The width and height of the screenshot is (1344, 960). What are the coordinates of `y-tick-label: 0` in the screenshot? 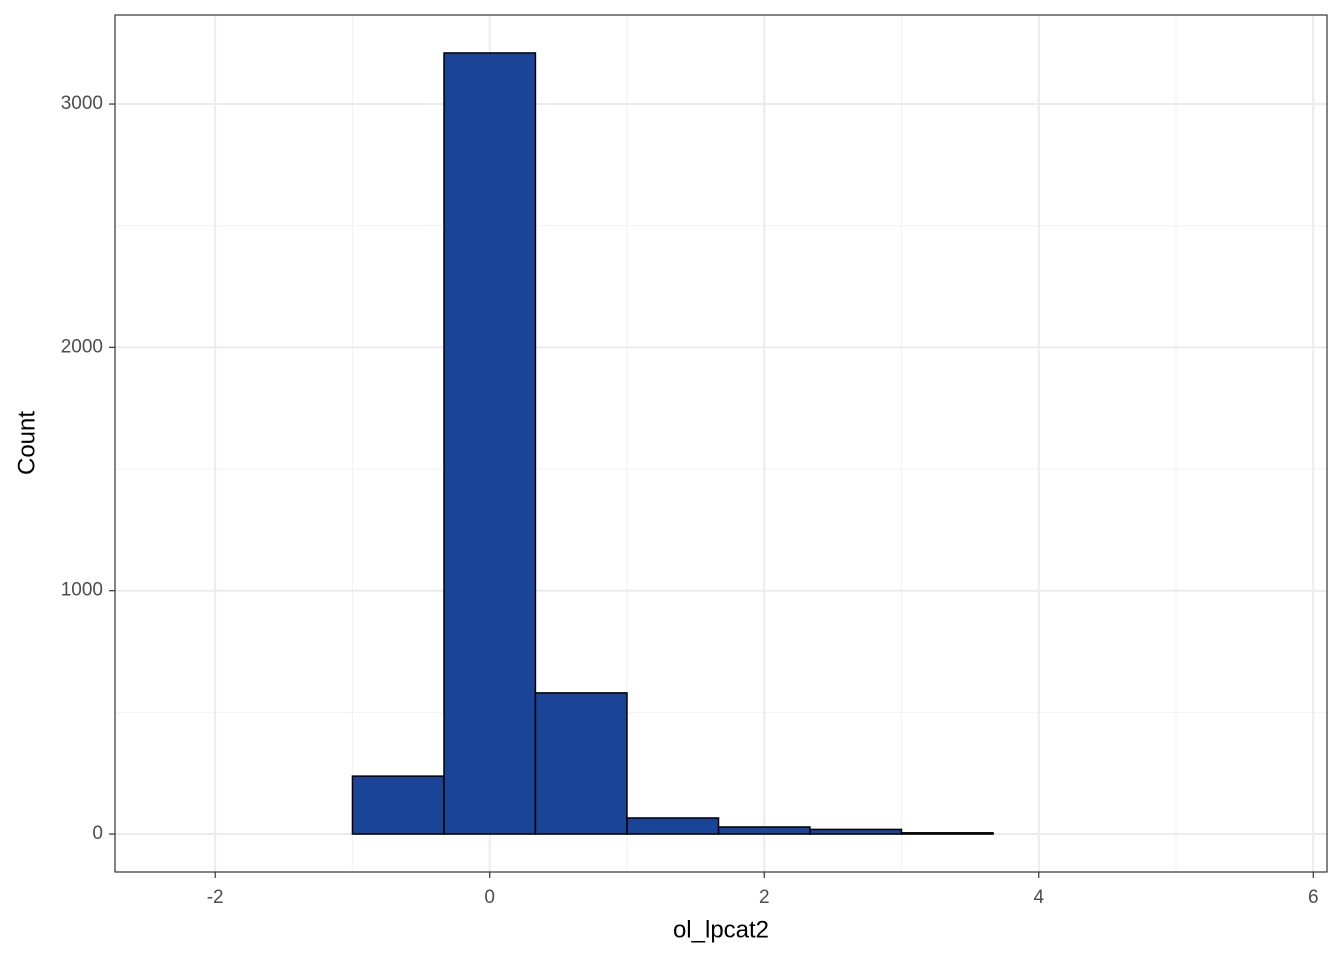 It's located at (97, 833).